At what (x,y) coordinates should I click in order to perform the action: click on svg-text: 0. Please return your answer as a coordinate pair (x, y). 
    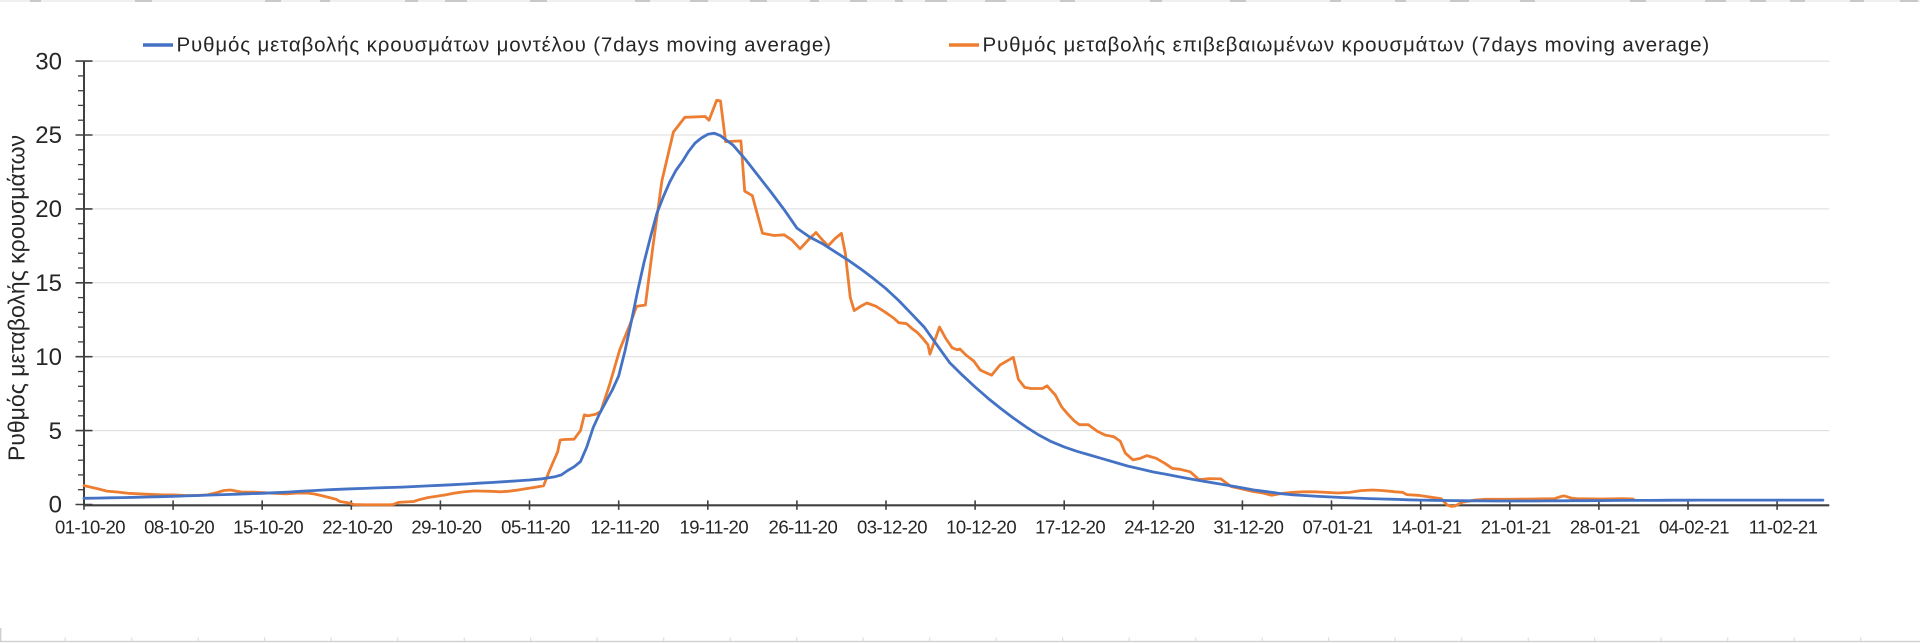
    Looking at the image, I should click on (55, 505).